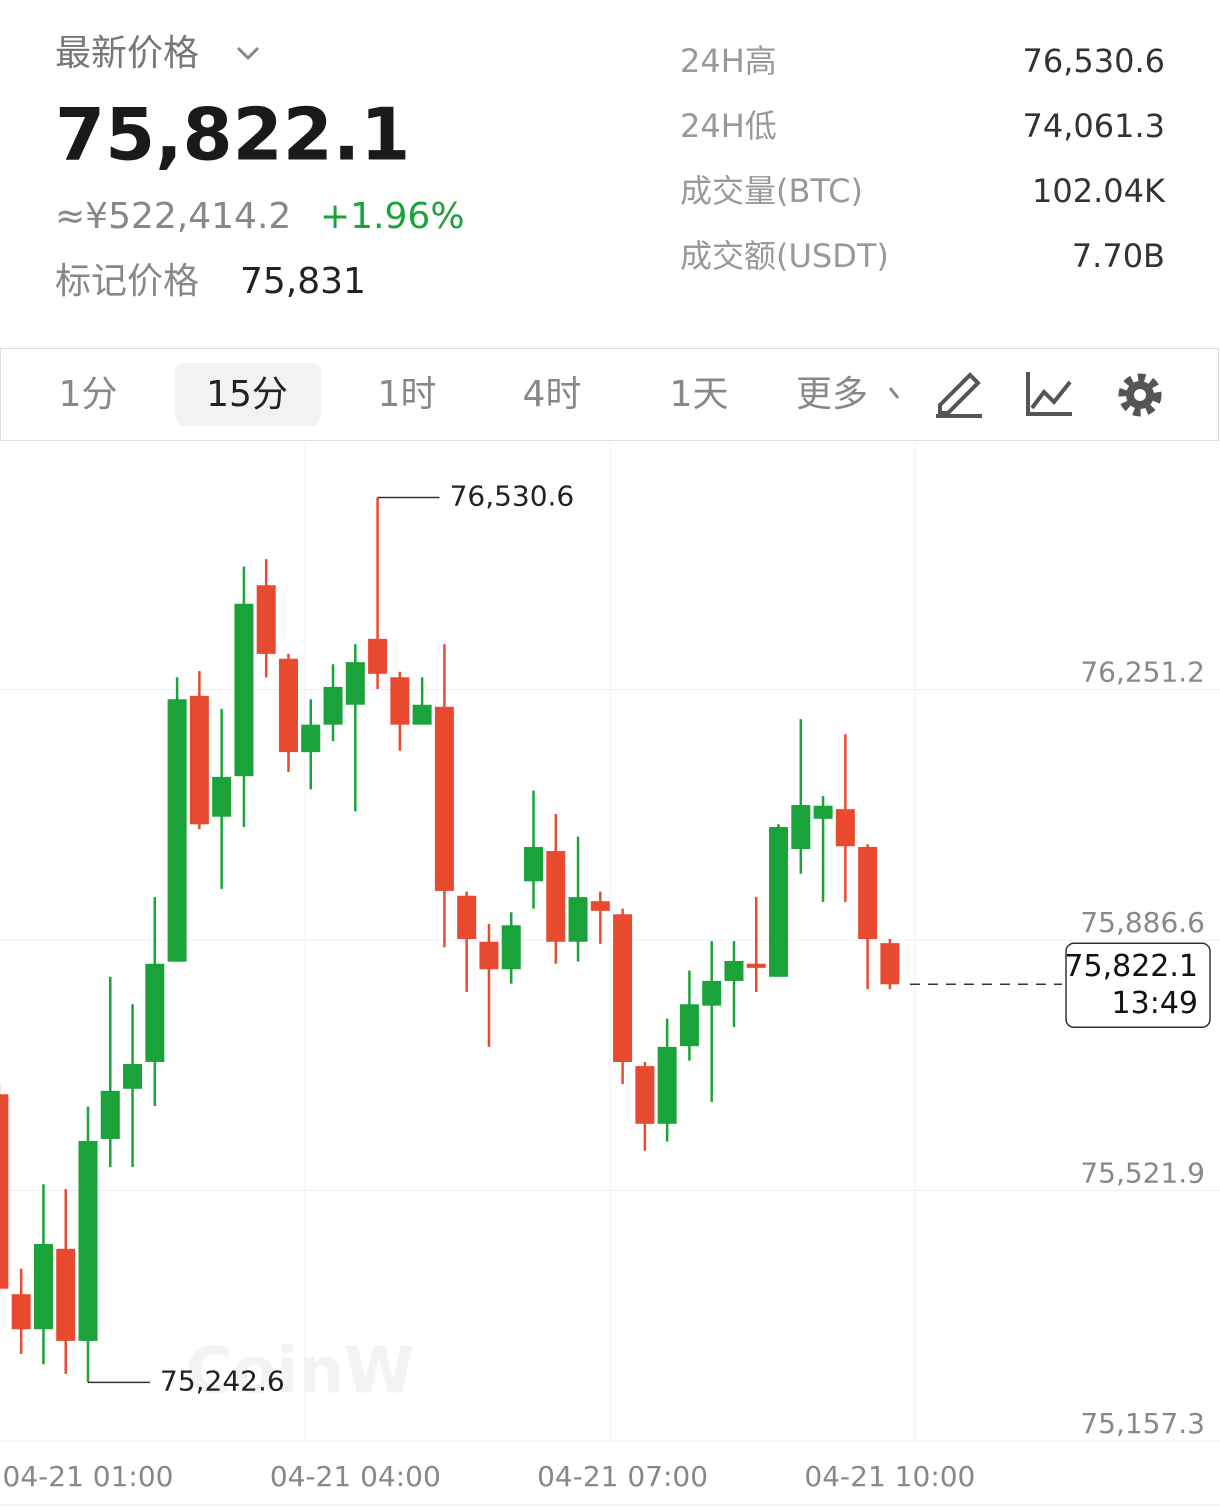  I want to click on change: +1.96%, so click(392, 216).